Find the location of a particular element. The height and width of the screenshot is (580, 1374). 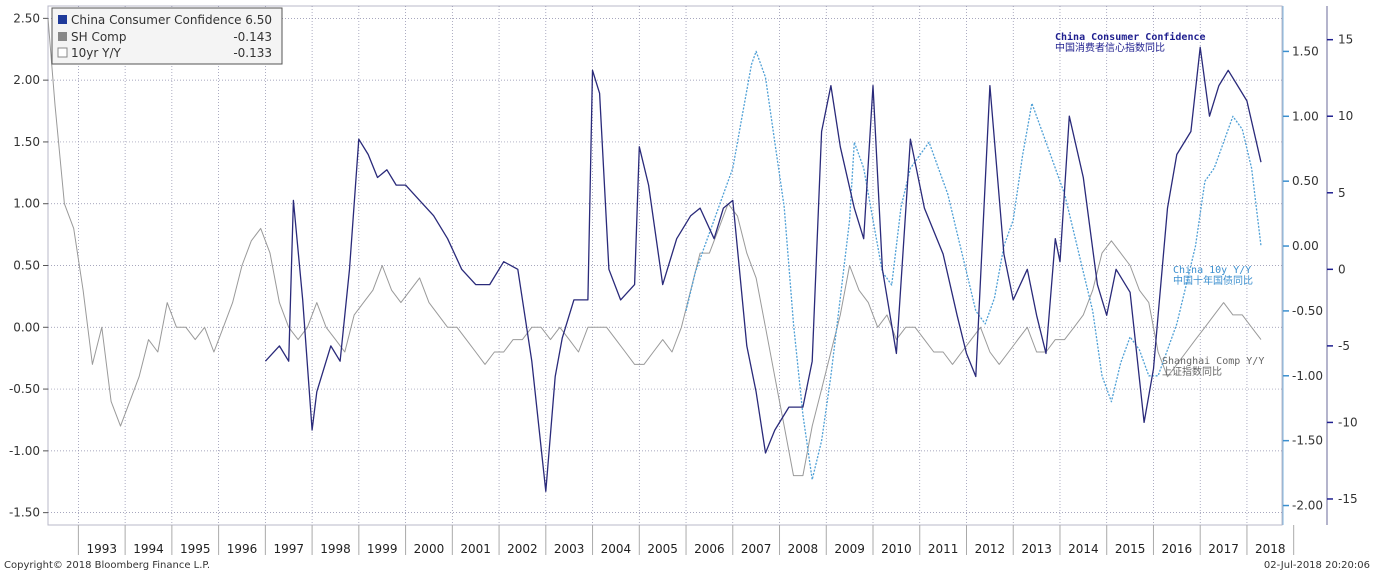

x-tick-label: 2017 is located at coordinates (1223, 549).